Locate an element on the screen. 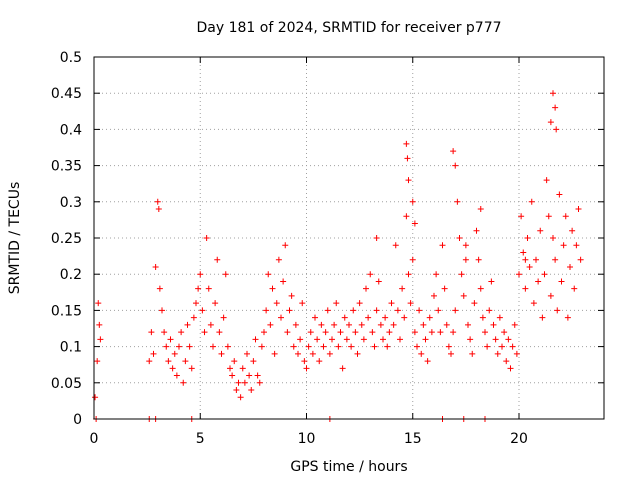  y-tick-label: 0.35 is located at coordinates (66, 167).